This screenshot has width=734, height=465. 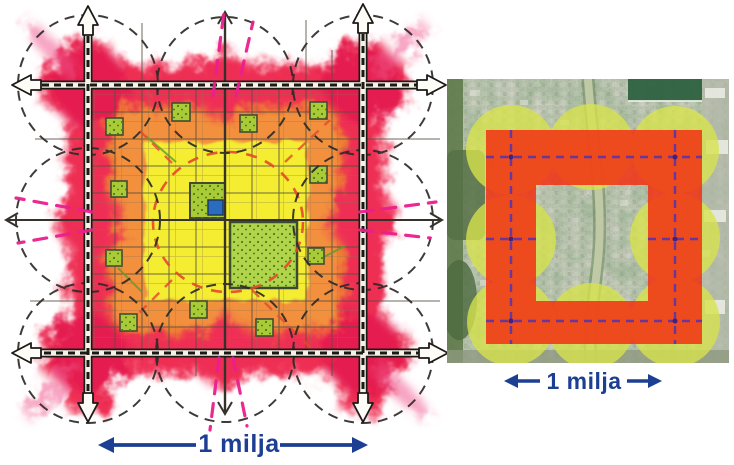 I want to click on right-scale-label: 1 milja, so click(x=584, y=381).